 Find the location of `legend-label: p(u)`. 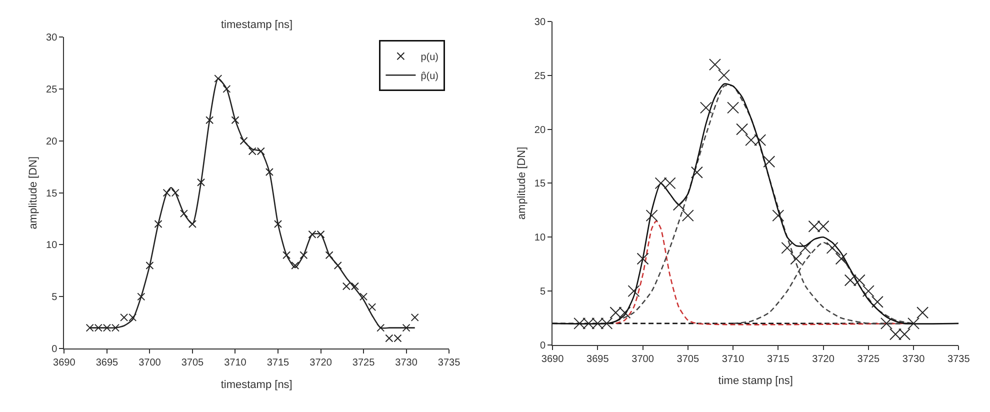

legend-label: p(u) is located at coordinates (429, 58).